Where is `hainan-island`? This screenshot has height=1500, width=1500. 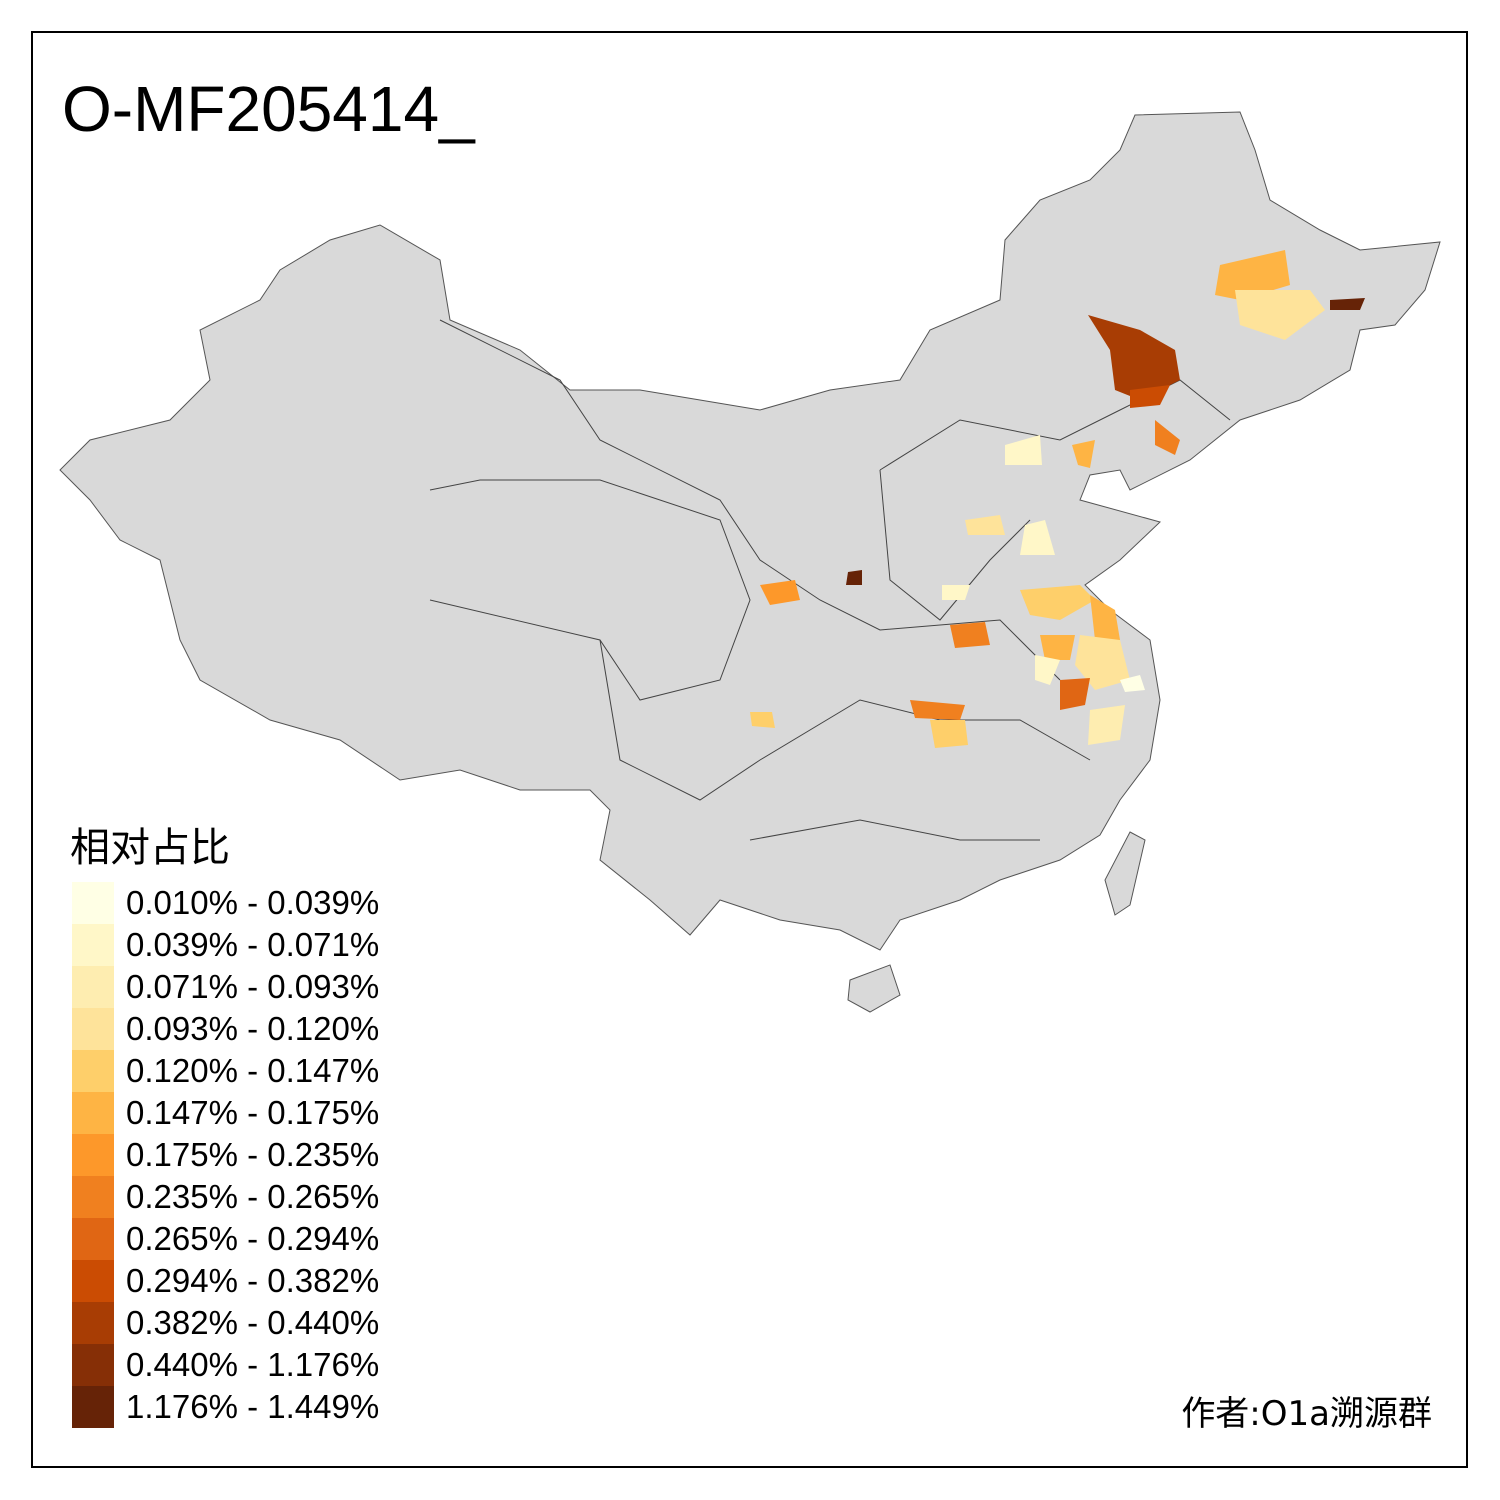
hainan-island is located at coordinates (874, 988).